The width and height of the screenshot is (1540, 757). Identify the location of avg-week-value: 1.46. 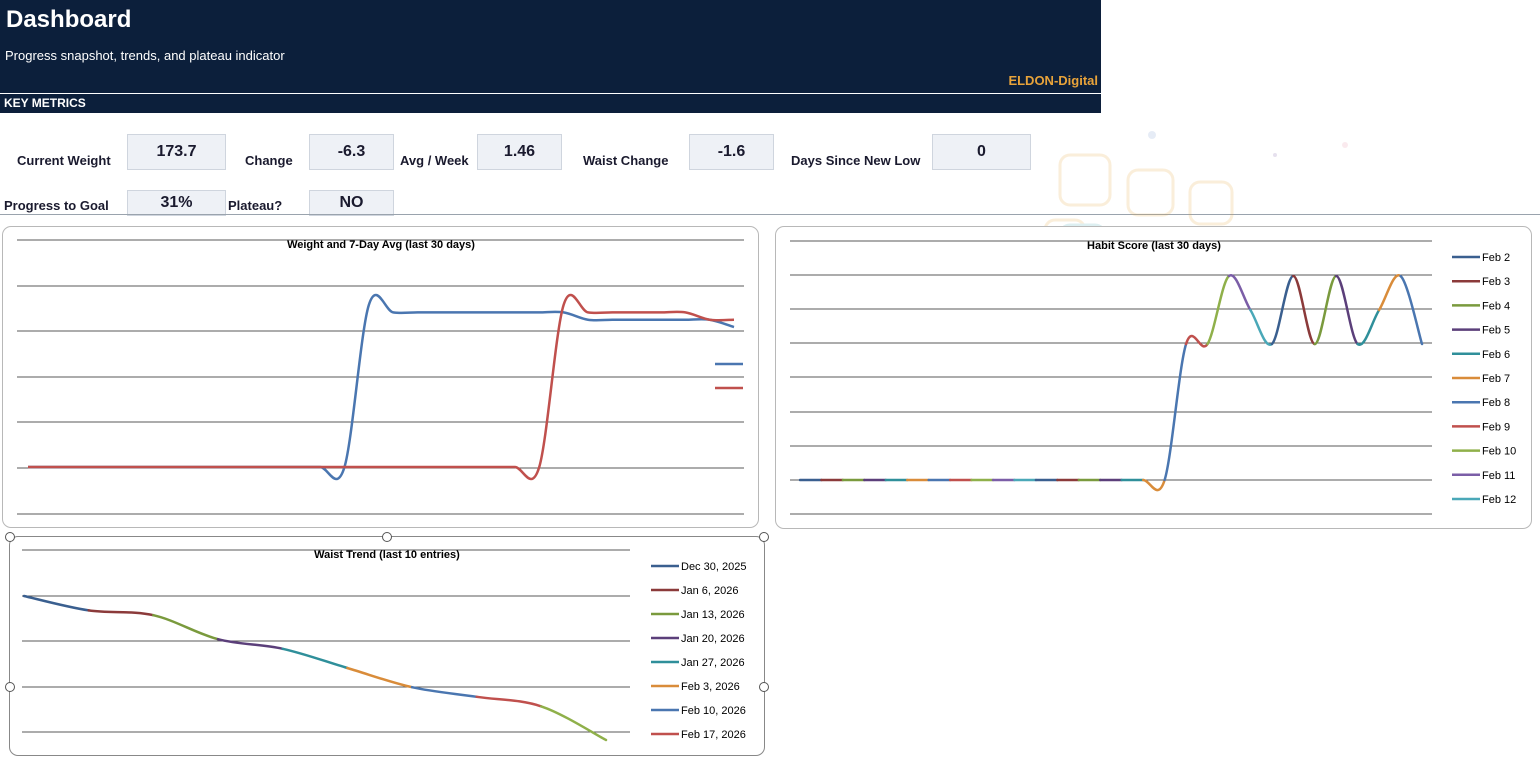
(519, 152).